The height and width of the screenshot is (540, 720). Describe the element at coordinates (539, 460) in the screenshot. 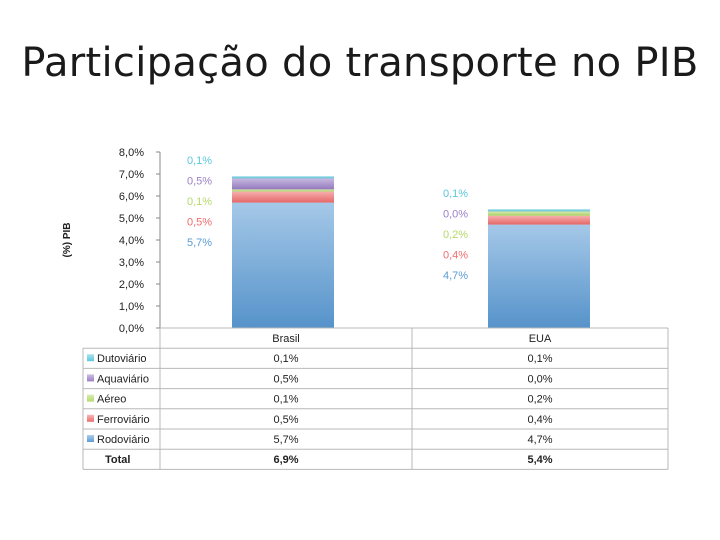

I see `table-total-eua: 5,4%` at that location.